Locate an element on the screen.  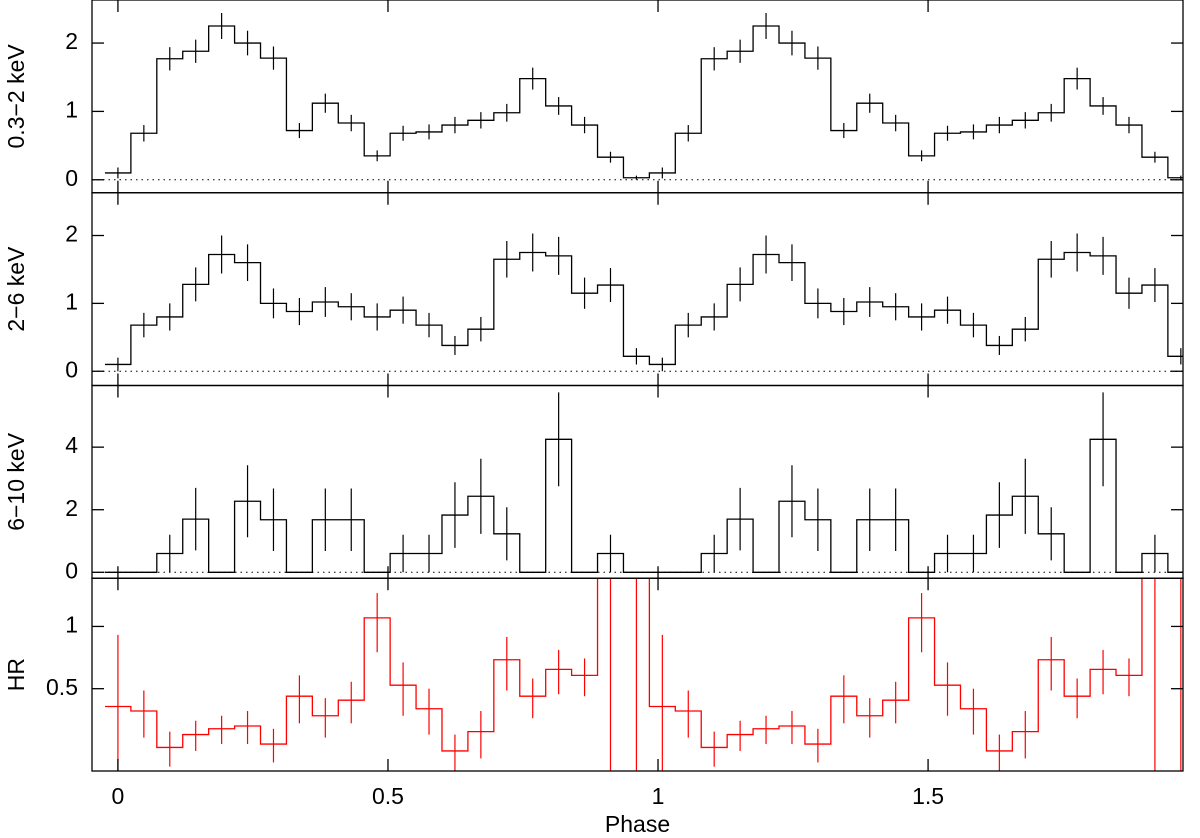
y-axis-label: 0.3−2 keV is located at coordinates (16, 96).